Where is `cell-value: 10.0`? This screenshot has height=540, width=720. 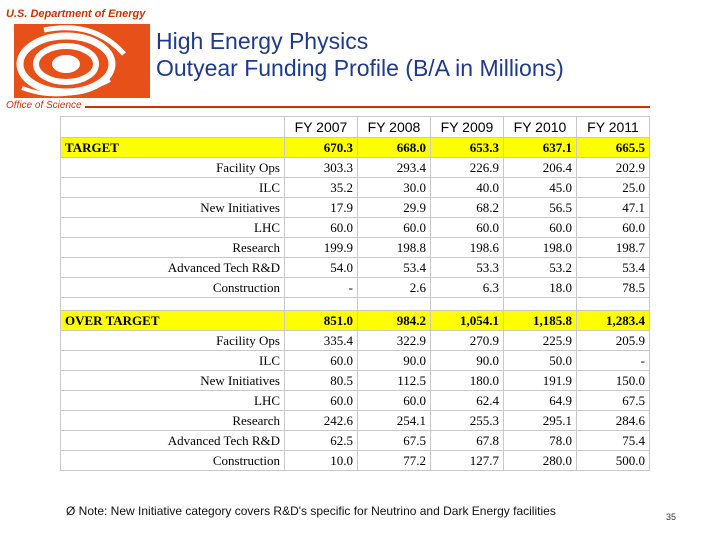
cell-value: 10.0 is located at coordinates (321, 460).